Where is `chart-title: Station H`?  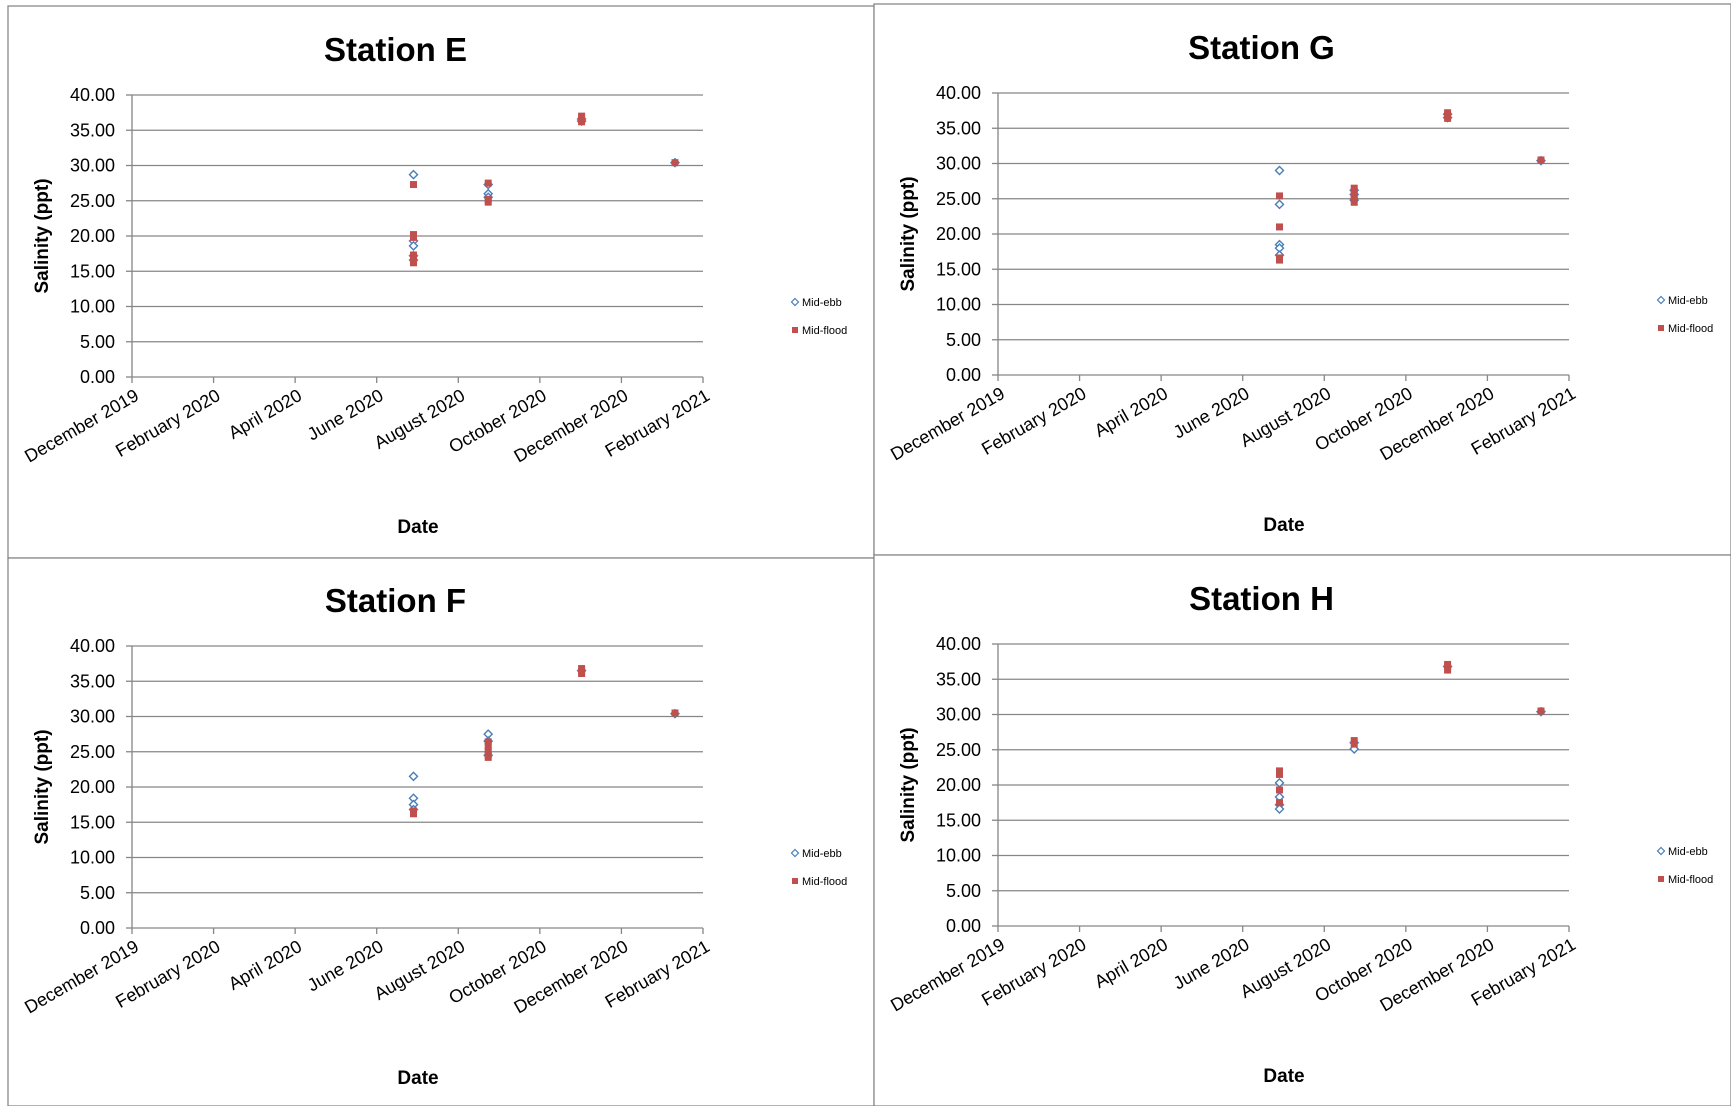 chart-title: Station H is located at coordinates (1261, 598).